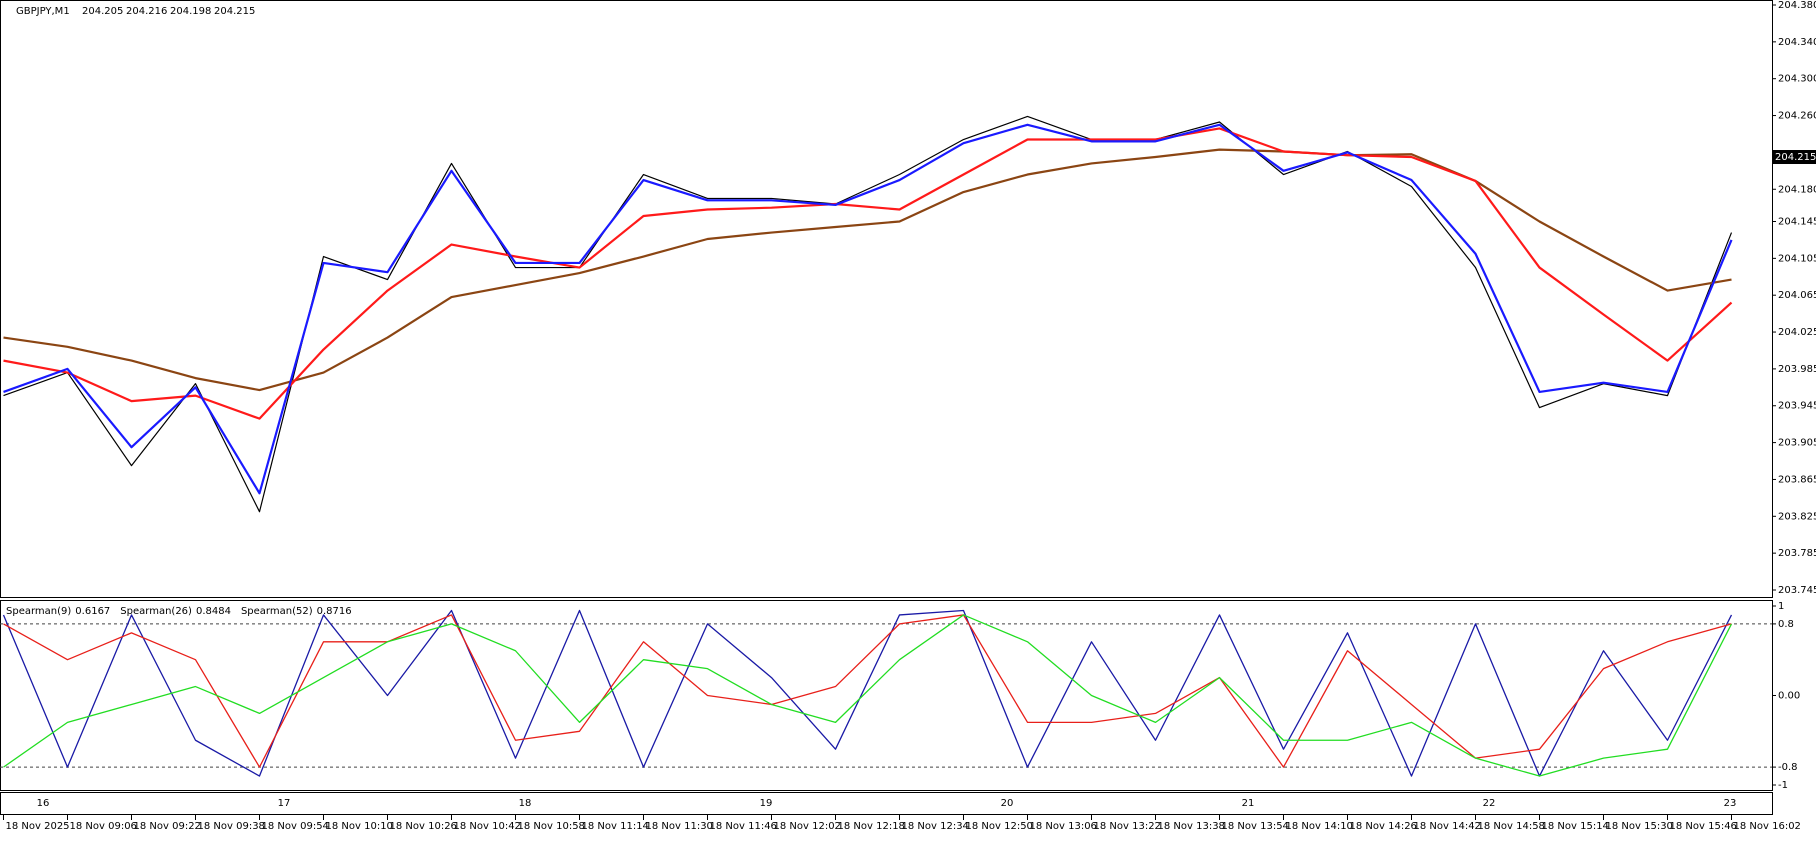 The image size is (1816, 847). I want to click on index-label: 16, so click(43, 803).